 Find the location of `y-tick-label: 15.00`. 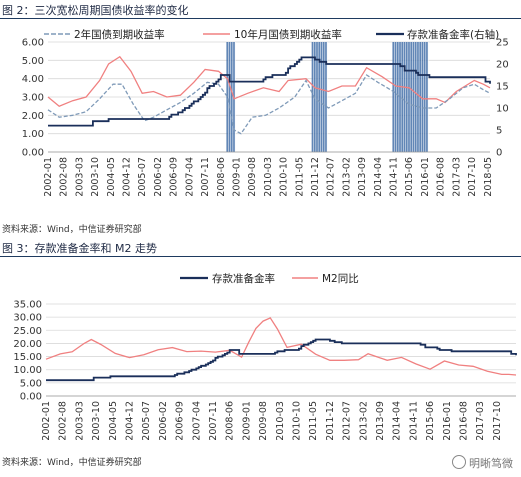

y-tick-label: 15.00 is located at coordinates (27, 357).